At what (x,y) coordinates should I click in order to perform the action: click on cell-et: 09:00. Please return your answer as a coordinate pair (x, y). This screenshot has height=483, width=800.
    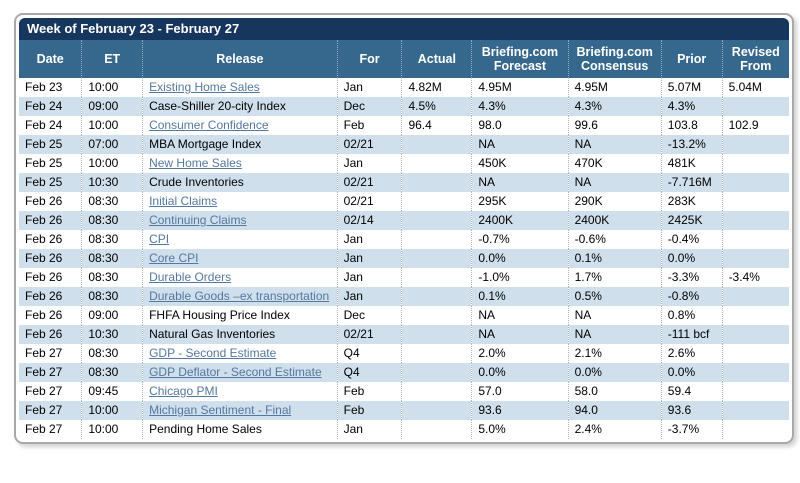
    Looking at the image, I should click on (112, 106).